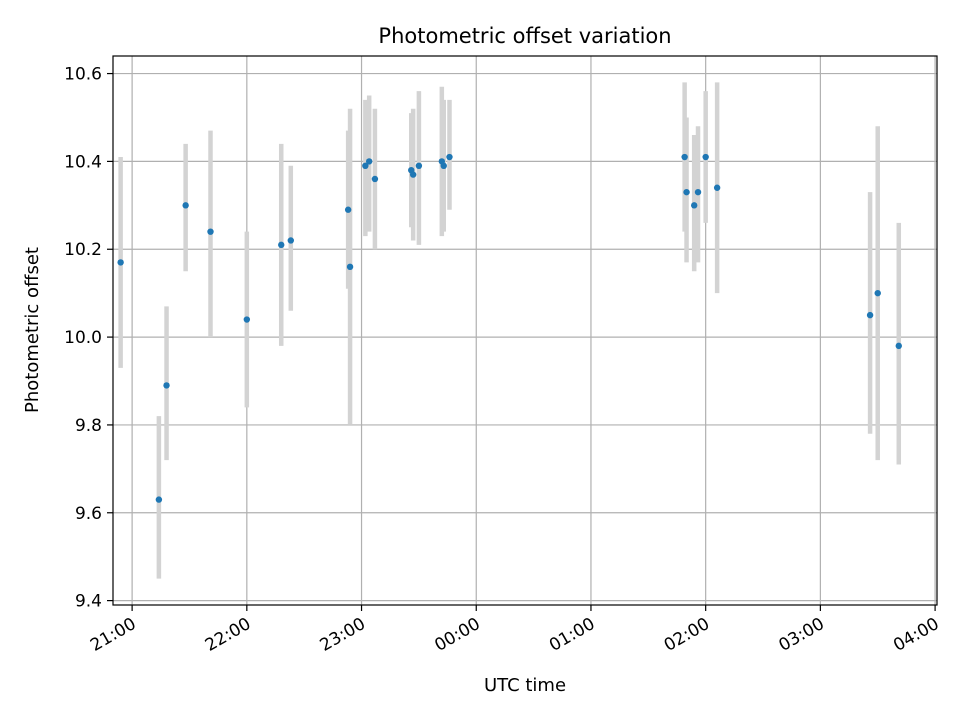  I want to click on y-axis-ticks: 9.4 9.6 9.8 10.0 10.2 10.4 10.6, so click(88, 338).